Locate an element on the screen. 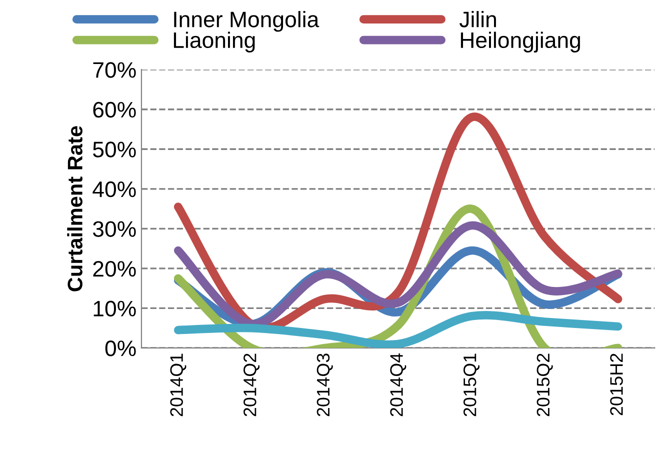 The height and width of the screenshot is (449, 658). y-tick-label: 0% is located at coordinates (120, 348).